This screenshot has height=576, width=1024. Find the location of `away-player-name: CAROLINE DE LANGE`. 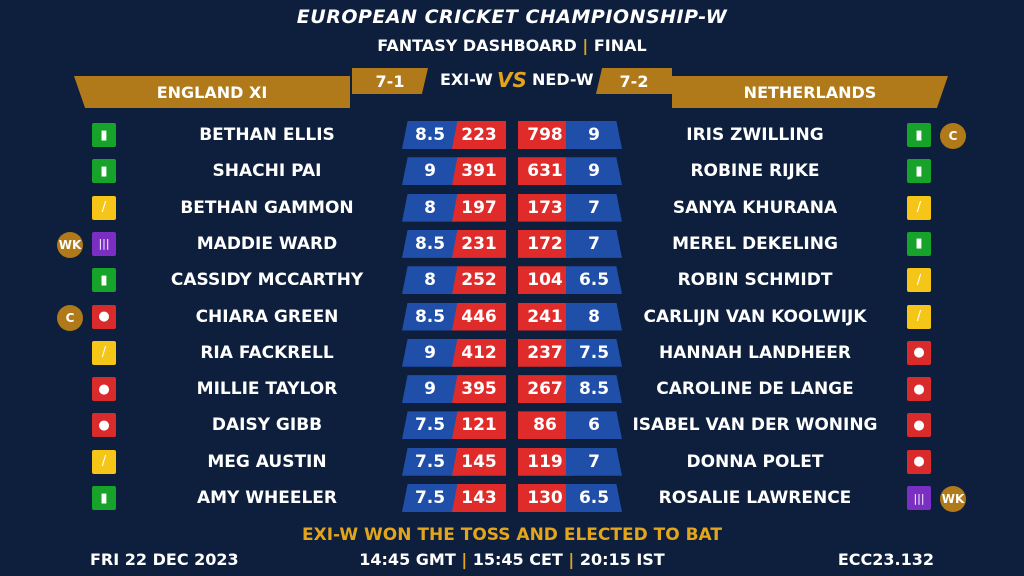

away-player-name: CAROLINE DE LANGE is located at coordinates (755, 389).